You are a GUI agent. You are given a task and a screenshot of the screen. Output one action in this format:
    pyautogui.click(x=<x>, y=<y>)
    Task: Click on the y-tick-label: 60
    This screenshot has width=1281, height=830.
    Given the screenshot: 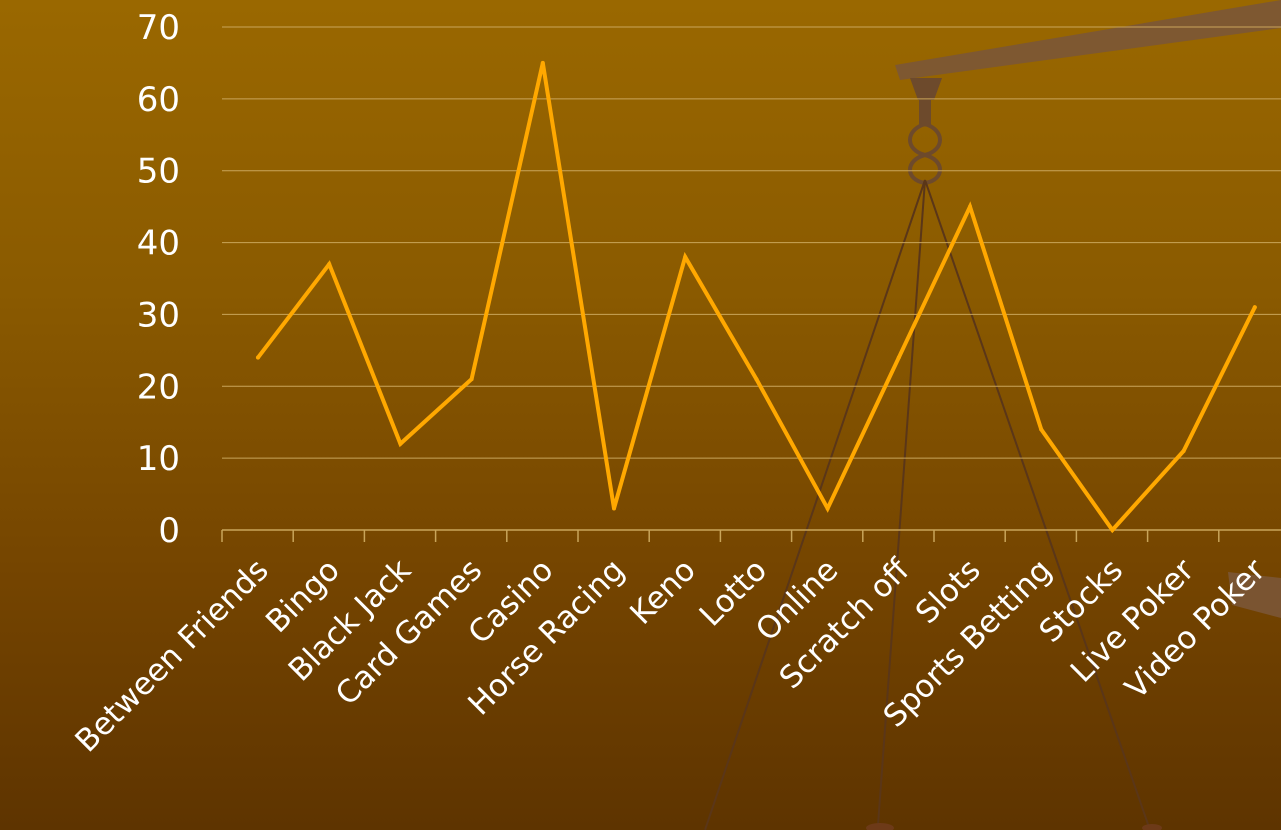 What is the action you would take?
    pyautogui.click(x=158, y=100)
    